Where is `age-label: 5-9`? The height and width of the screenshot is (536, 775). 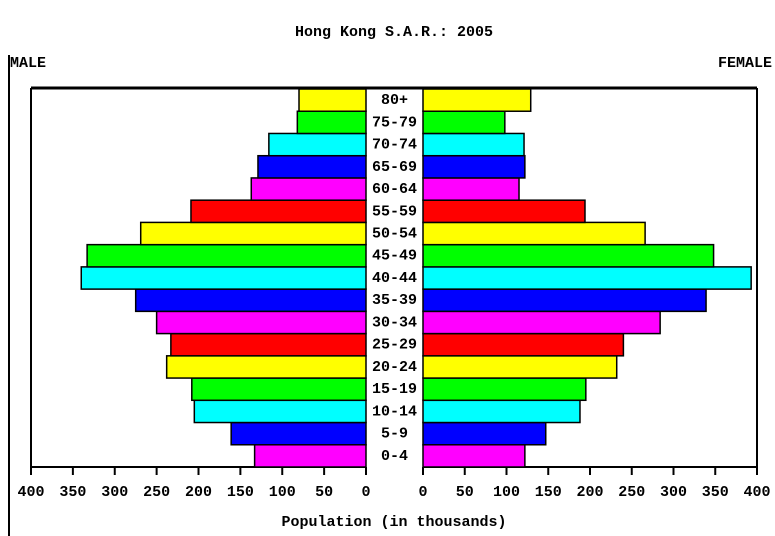
age-label: 5-9 is located at coordinates (394, 434).